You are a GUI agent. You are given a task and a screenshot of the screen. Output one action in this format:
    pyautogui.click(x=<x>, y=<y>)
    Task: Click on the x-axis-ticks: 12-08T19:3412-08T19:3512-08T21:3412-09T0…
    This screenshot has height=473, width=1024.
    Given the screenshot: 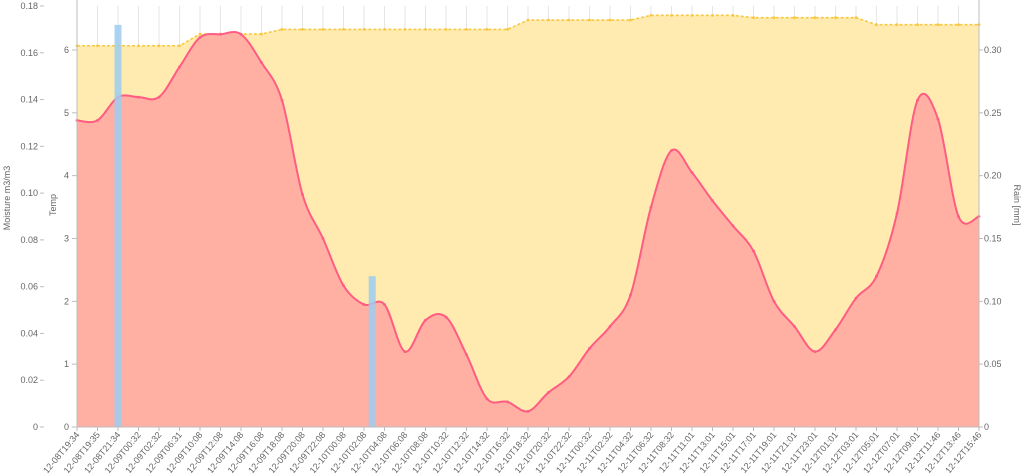 What is the action you would take?
    pyautogui.click(x=512, y=450)
    